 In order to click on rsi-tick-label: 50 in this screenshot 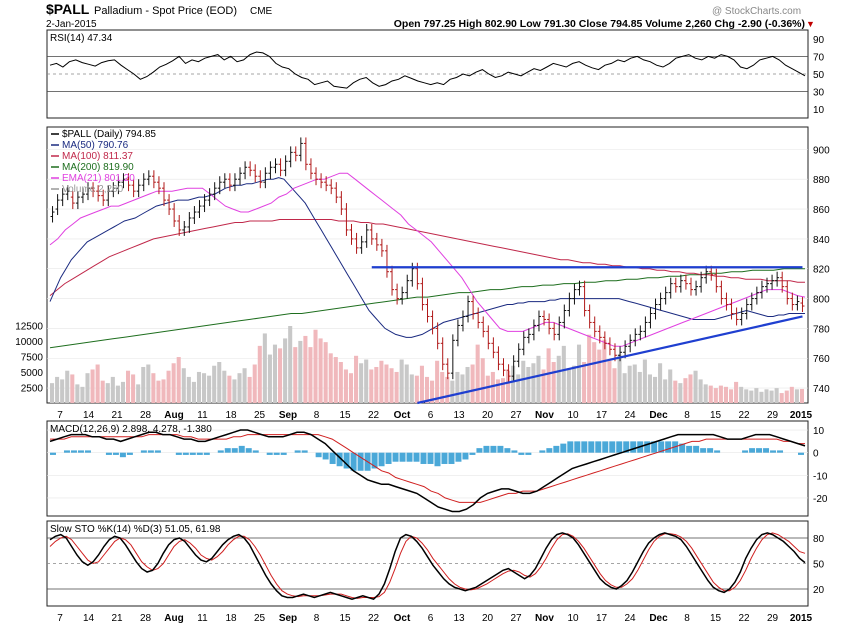, I will do `click(819, 75)`.